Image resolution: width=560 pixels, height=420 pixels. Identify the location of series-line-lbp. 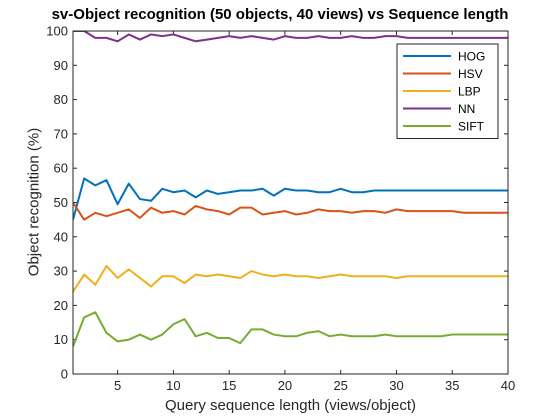
(290, 279).